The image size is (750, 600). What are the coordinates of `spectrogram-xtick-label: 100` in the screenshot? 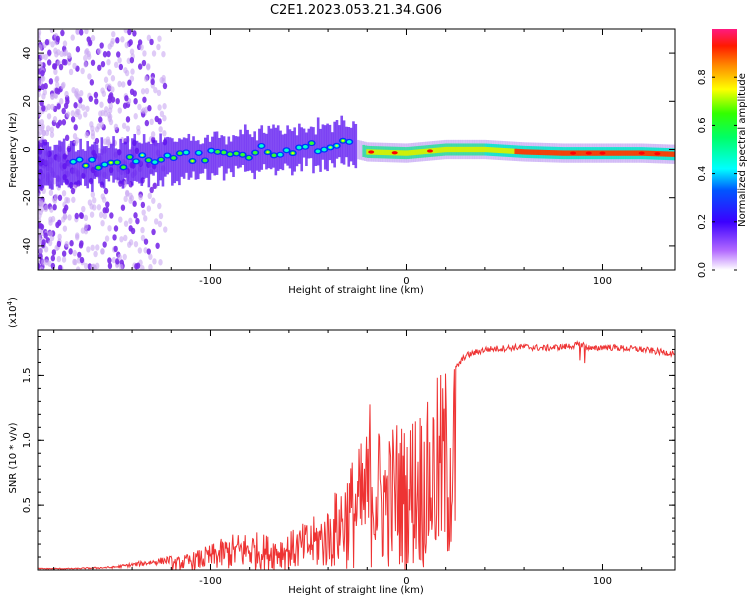 It's located at (602, 281).